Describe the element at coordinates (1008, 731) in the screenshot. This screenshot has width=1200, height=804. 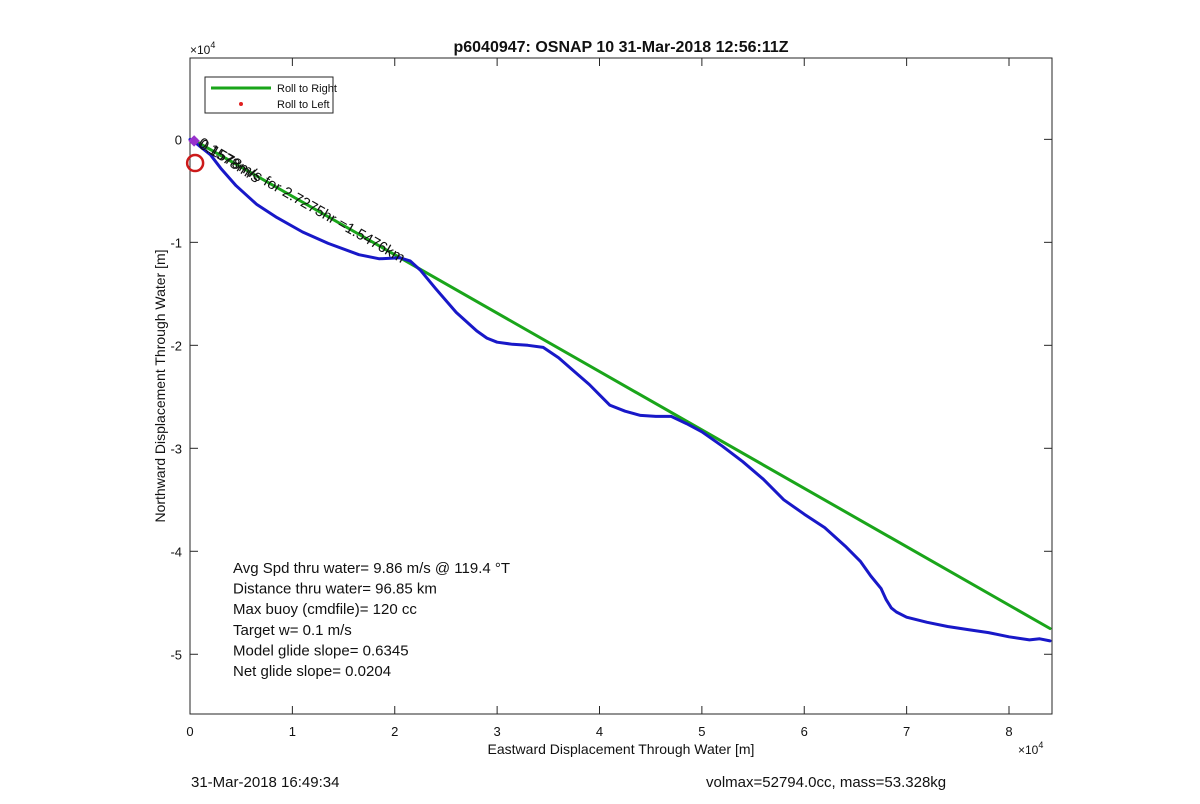
I see `x-tick-label: 8` at that location.